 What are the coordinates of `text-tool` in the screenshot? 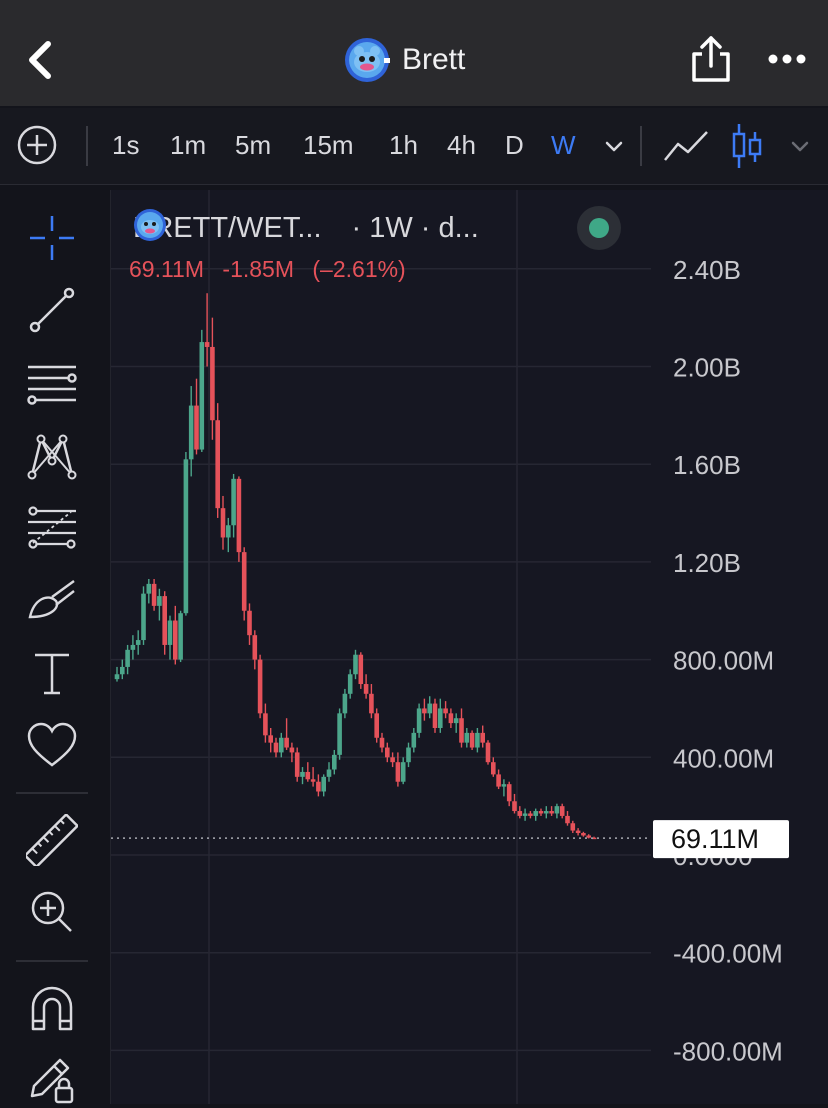 It's located at (52, 674).